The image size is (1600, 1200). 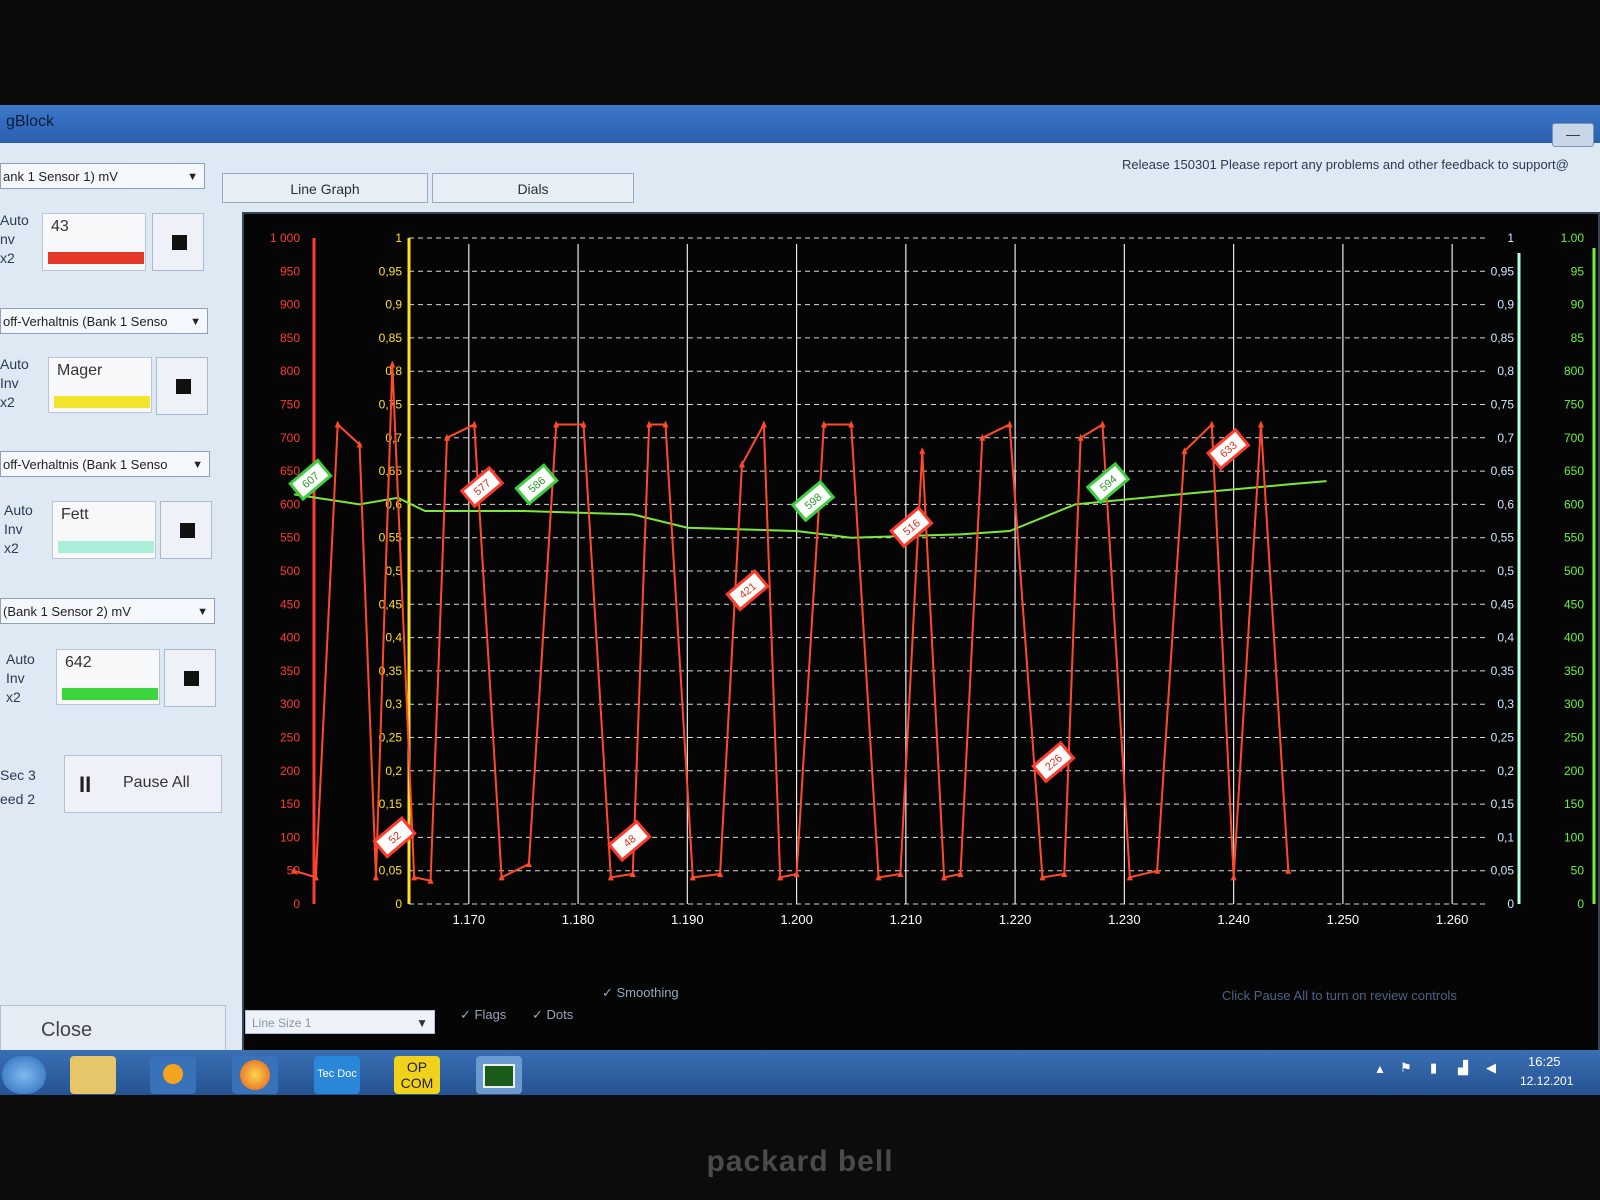 I want to click on battery-icon: ▮, so click(x=1434, y=1067).